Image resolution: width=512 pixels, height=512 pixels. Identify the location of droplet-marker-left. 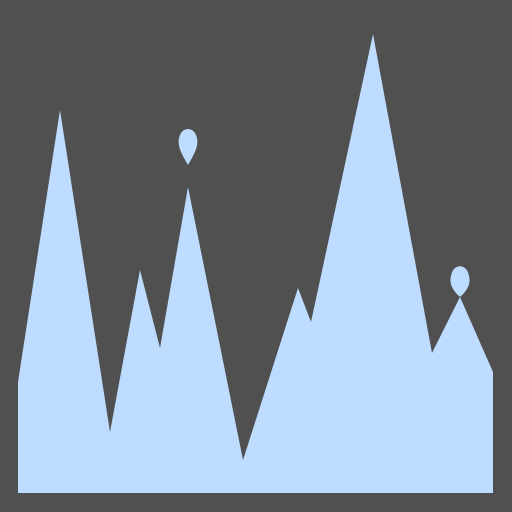
(188, 147).